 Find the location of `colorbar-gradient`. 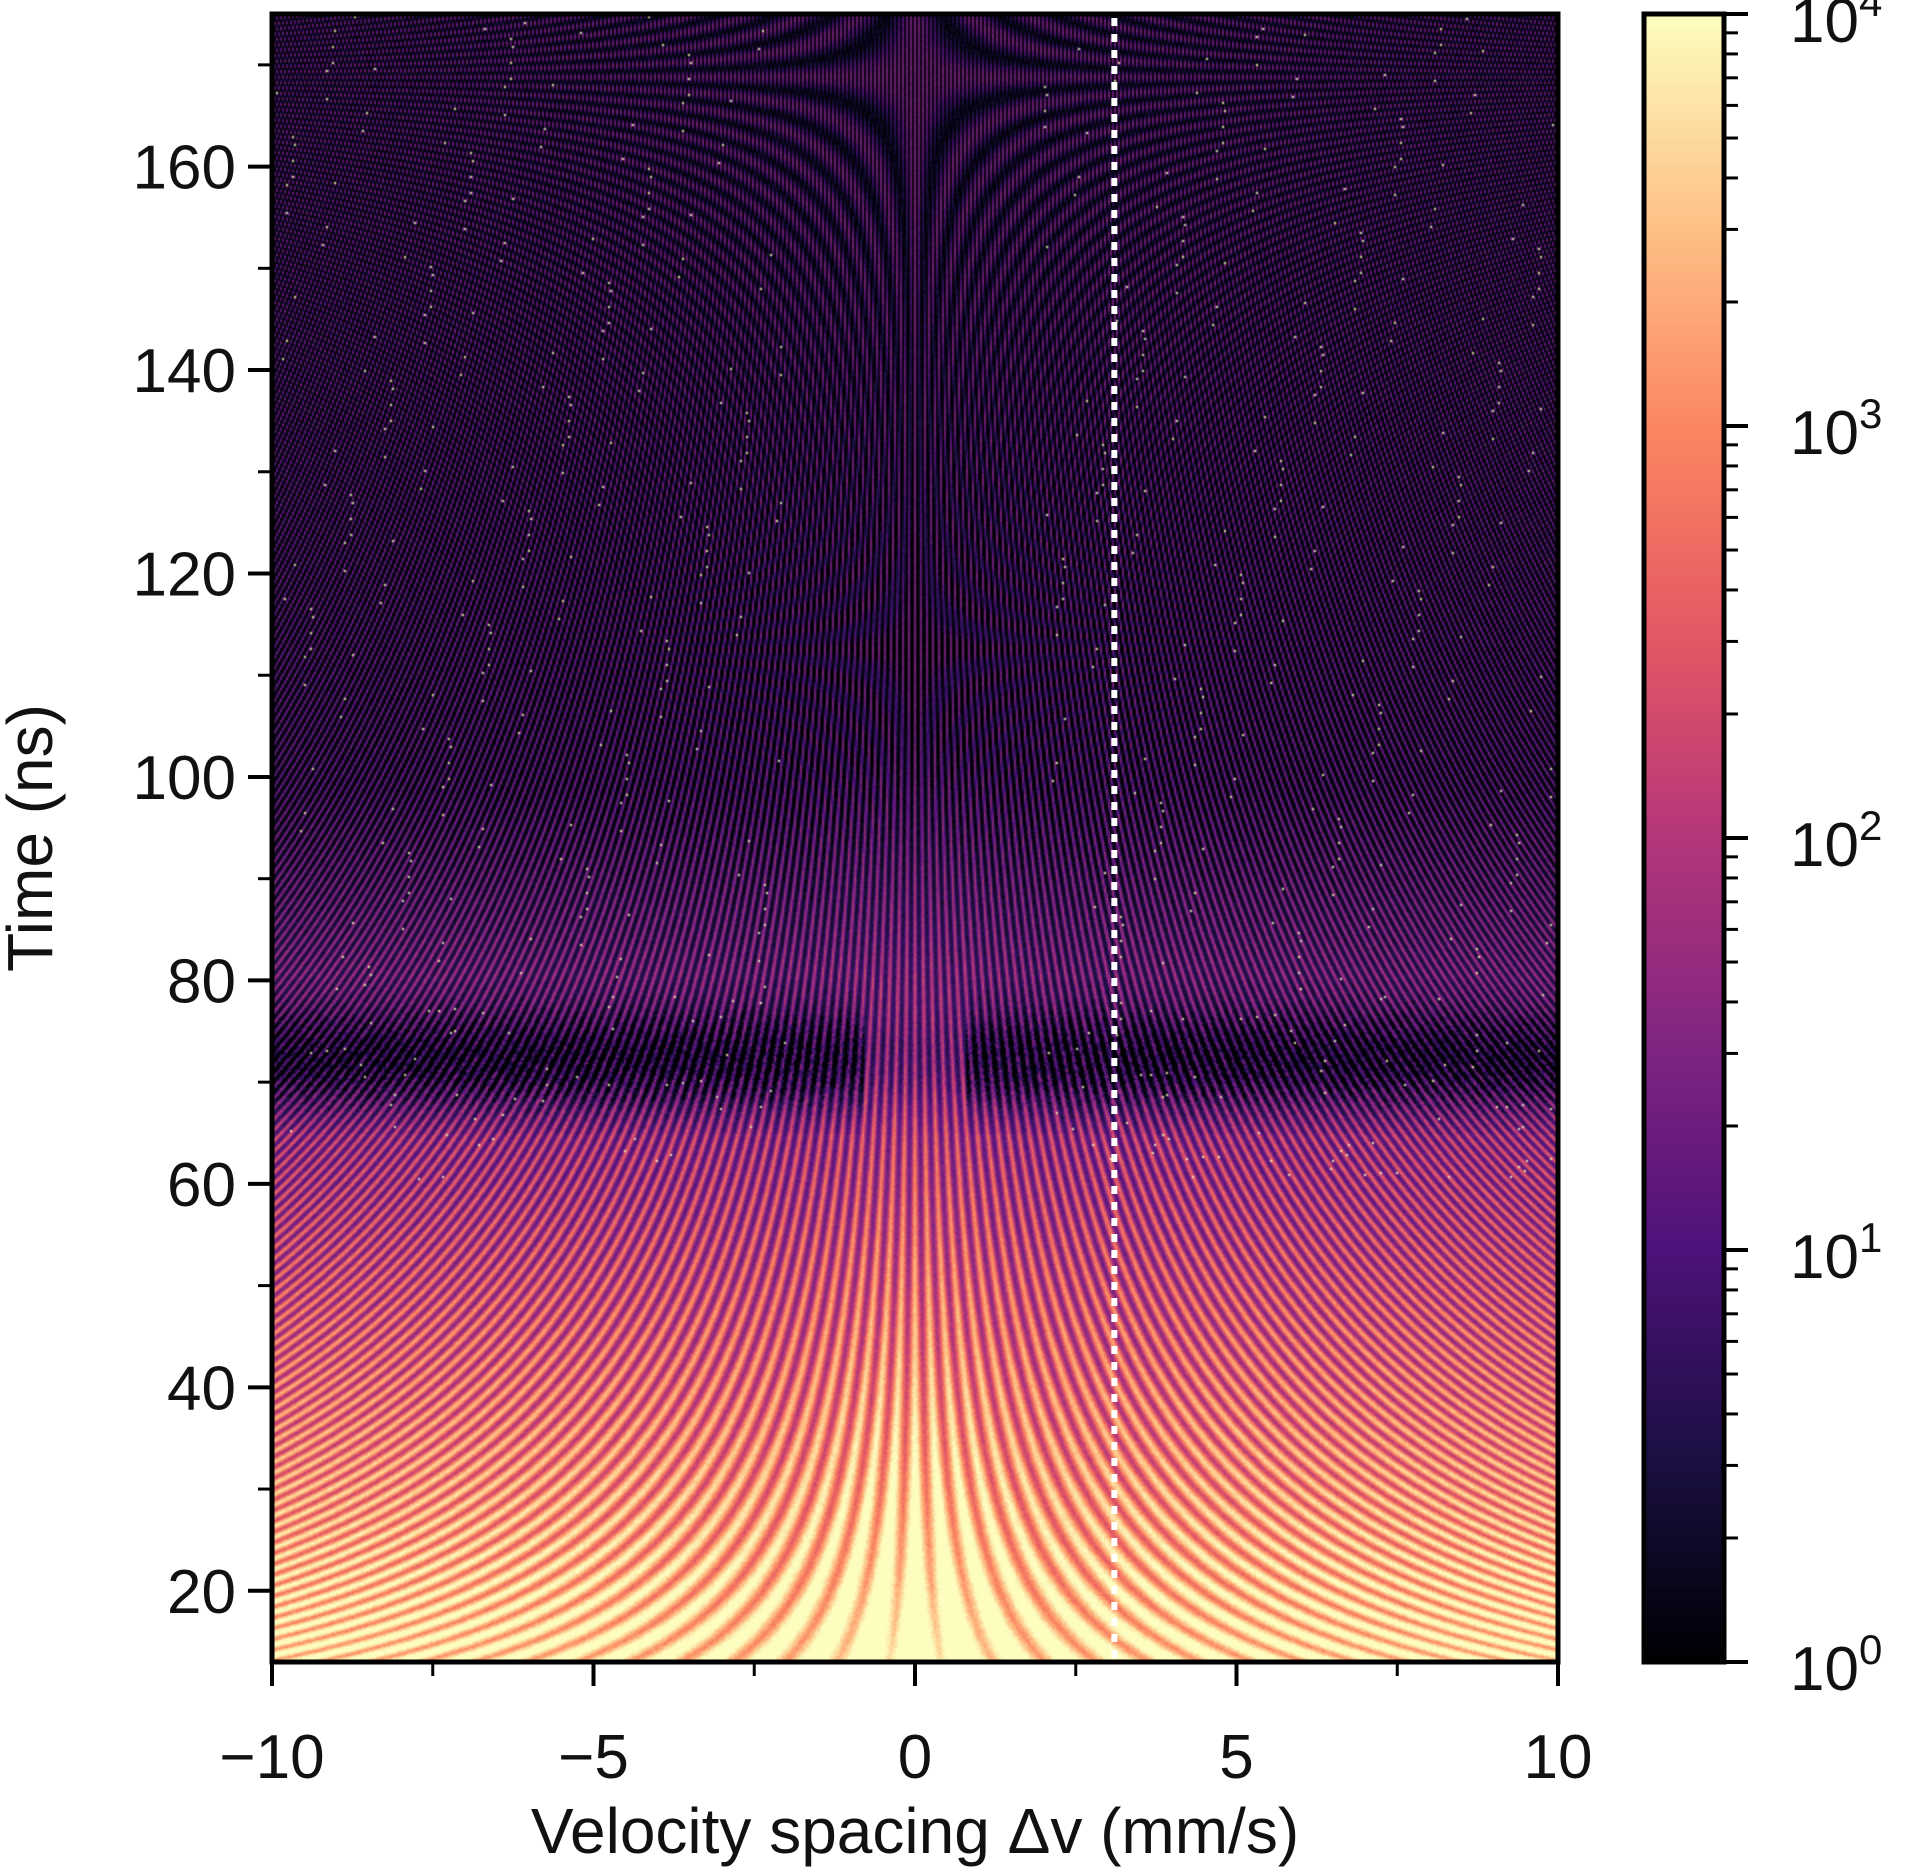

colorbar-gradient is located at coordinates (1684, 838).